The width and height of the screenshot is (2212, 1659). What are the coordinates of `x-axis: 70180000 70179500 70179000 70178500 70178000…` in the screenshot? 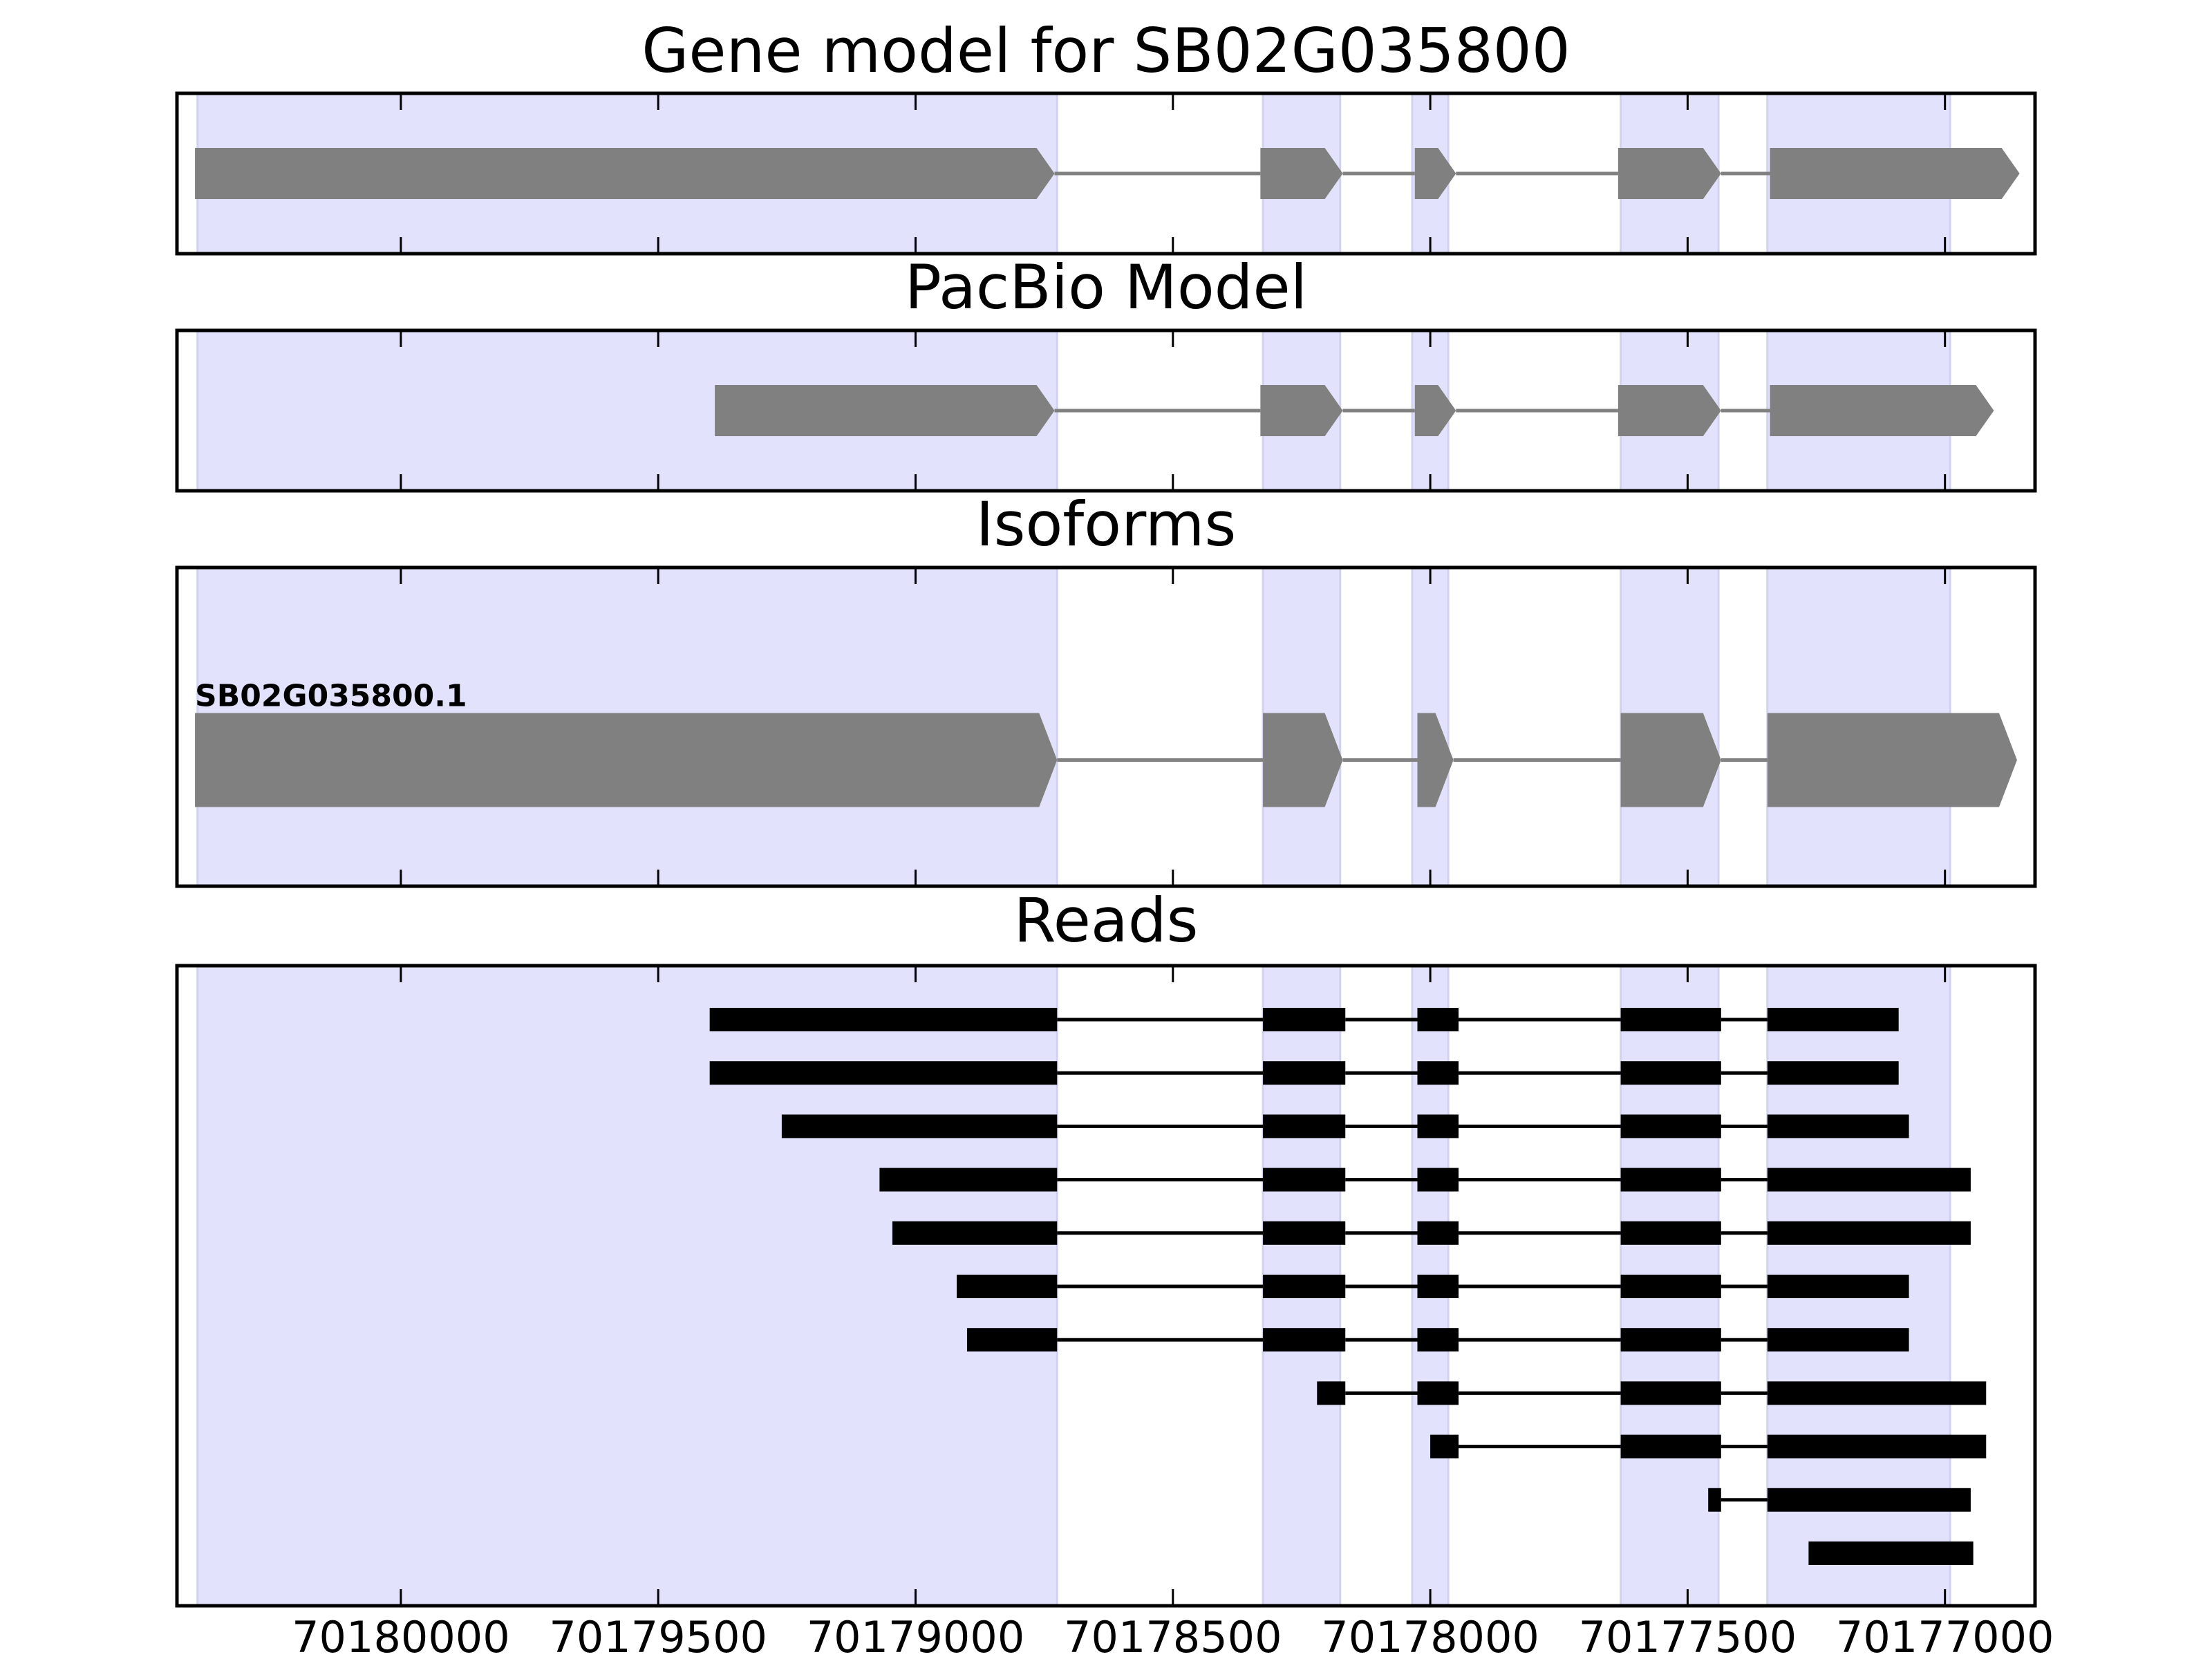 It's located at (1173, 1635).